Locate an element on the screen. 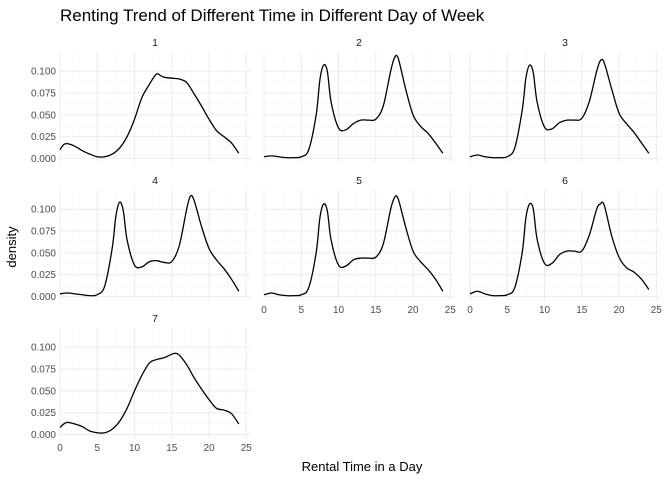 Image resolution: width=672 pixels, height=480 pixels. facet-panel-5: 5 0 5 10 15 20 25 is located at coordinates (358, 245).